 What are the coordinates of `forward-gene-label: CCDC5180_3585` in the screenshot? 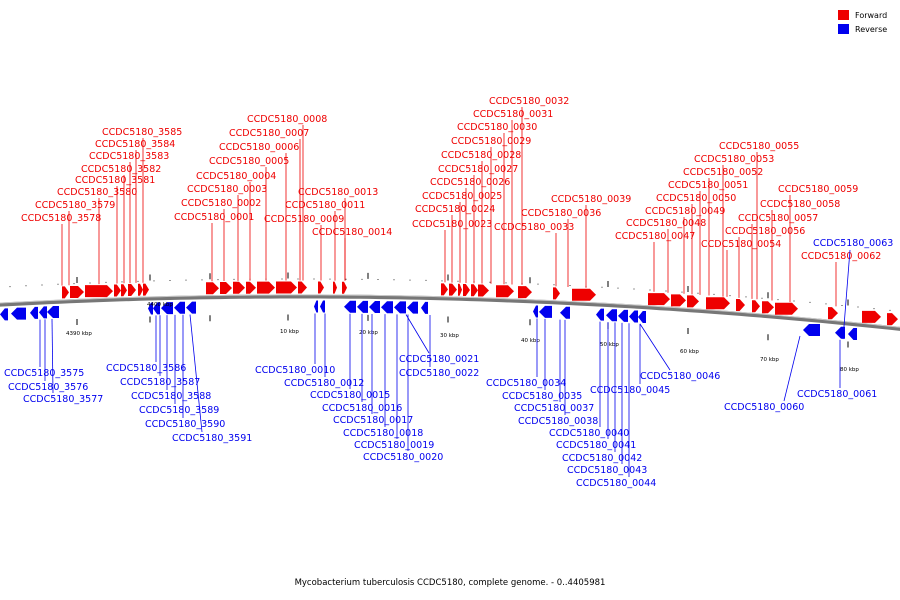 It's located at (142, 132).